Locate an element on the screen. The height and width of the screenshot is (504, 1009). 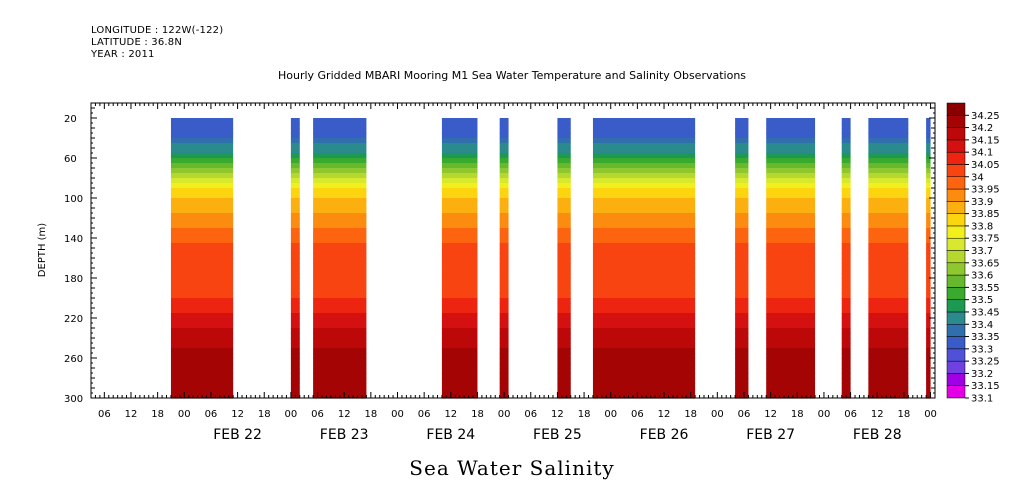
x-day-label: FEB 24 is located at coordinates (450, 435).